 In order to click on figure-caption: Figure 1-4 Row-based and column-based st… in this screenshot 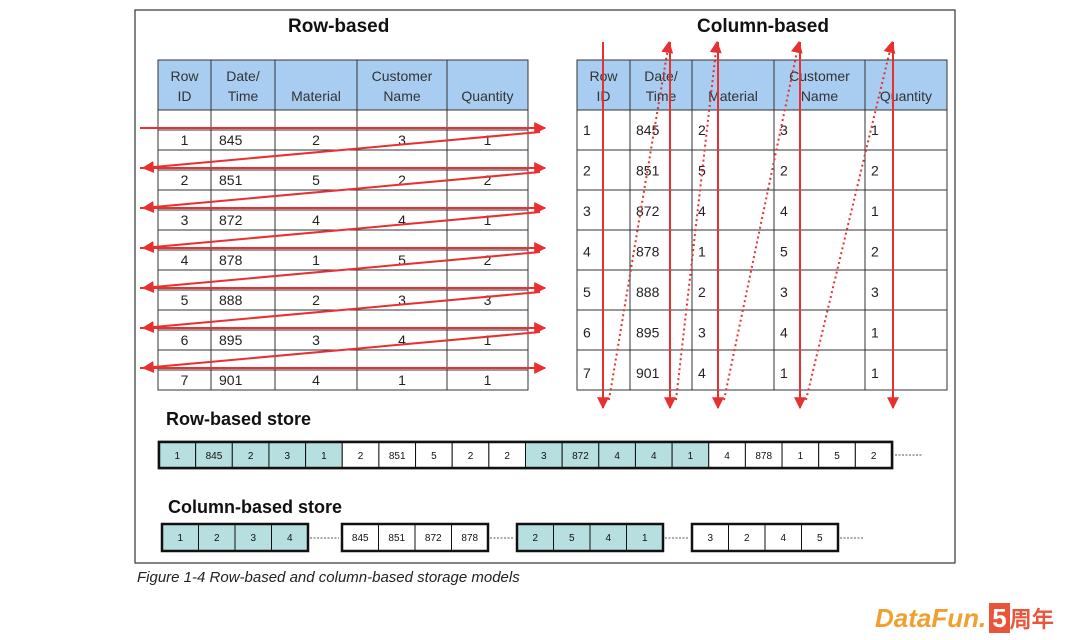, I will do `click(328, 577)`.